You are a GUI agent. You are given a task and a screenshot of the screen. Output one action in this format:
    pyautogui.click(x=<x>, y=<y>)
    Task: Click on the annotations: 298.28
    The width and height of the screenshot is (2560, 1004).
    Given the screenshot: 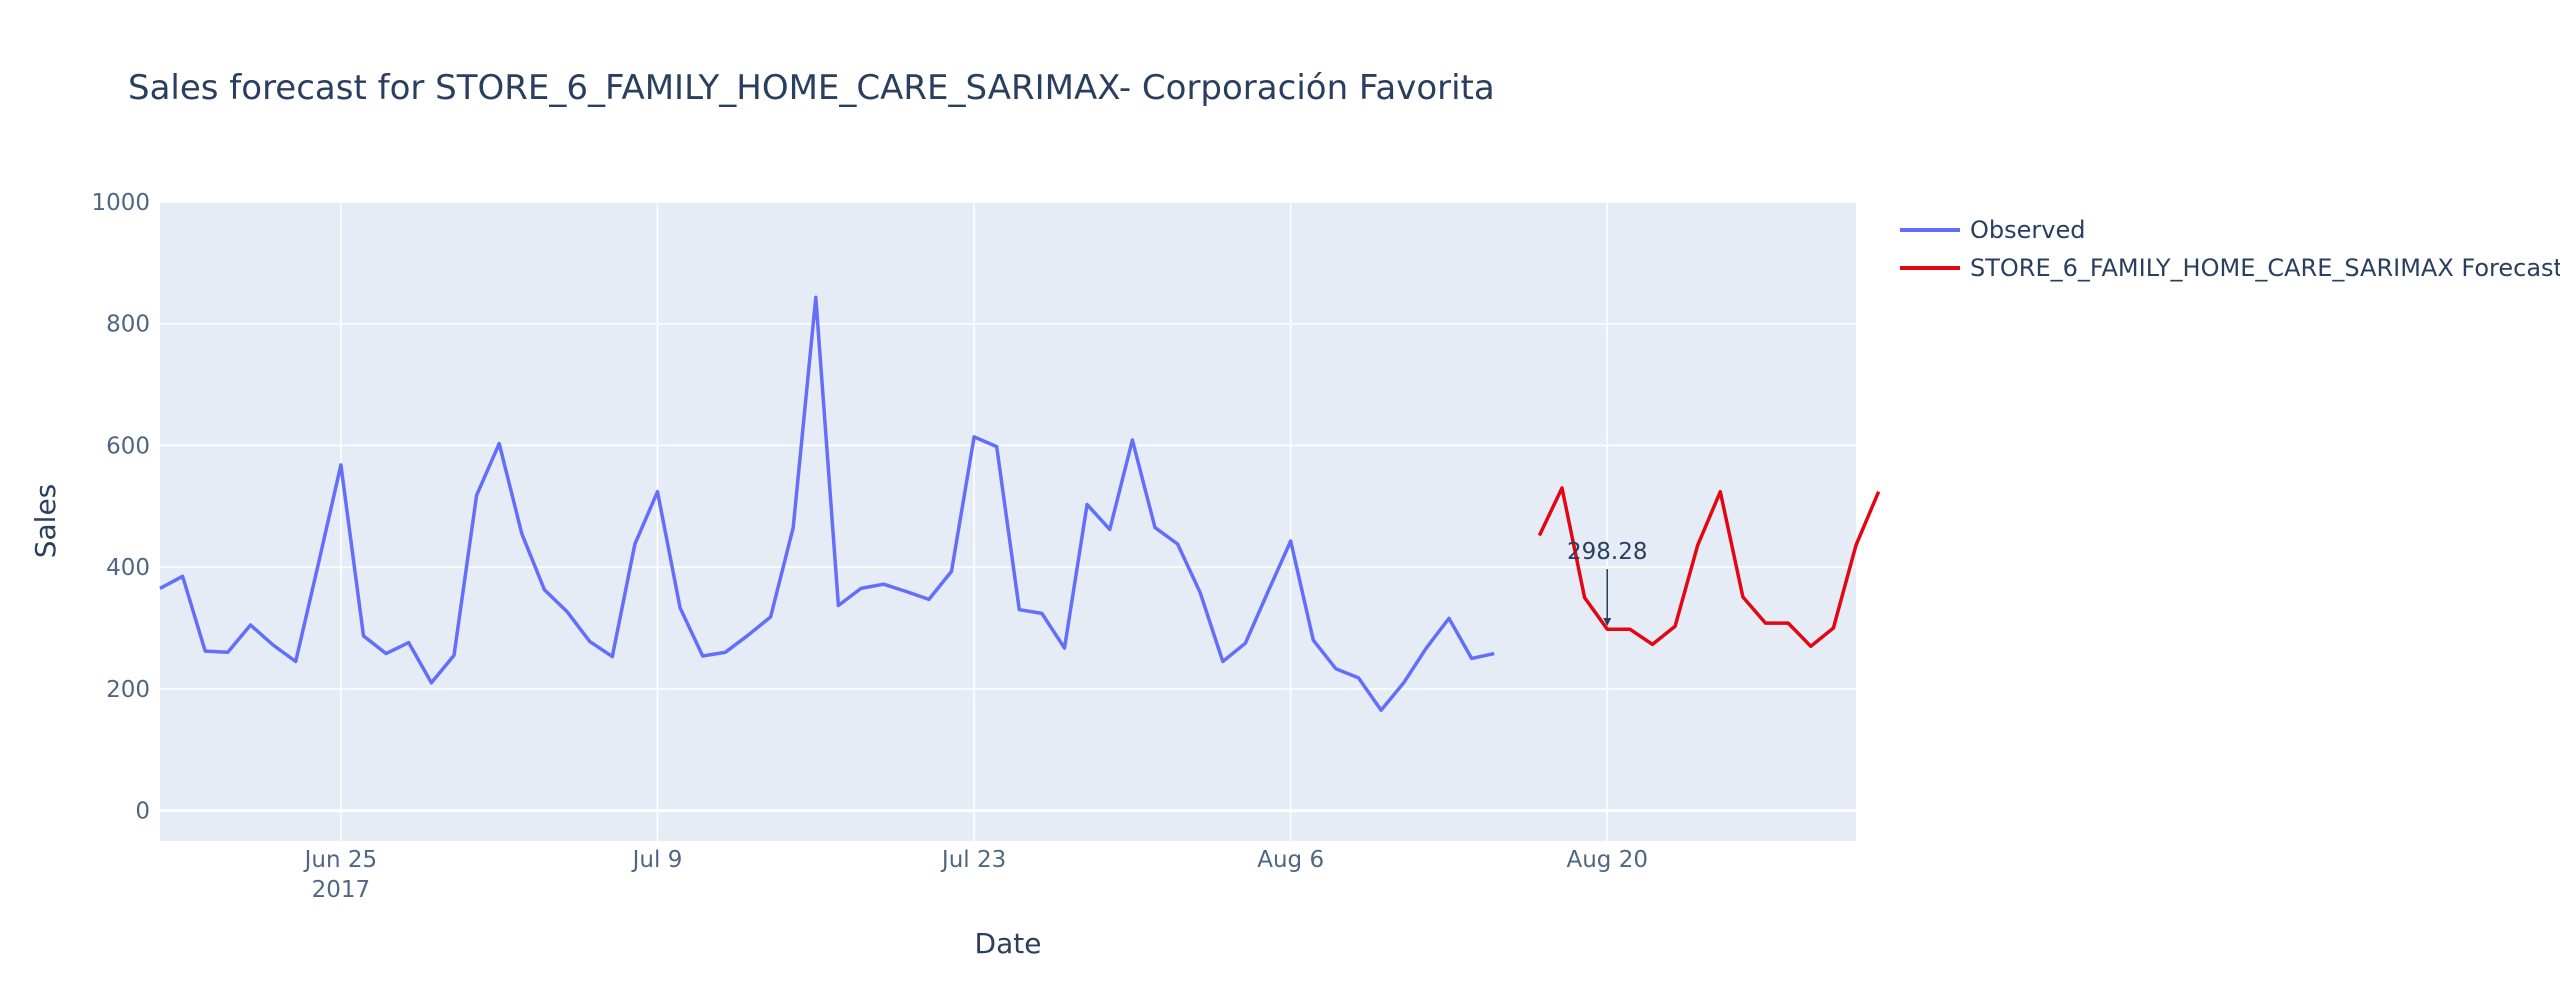 What is the action you would take?
    pyautogui.click(x=1607, y=583)
    